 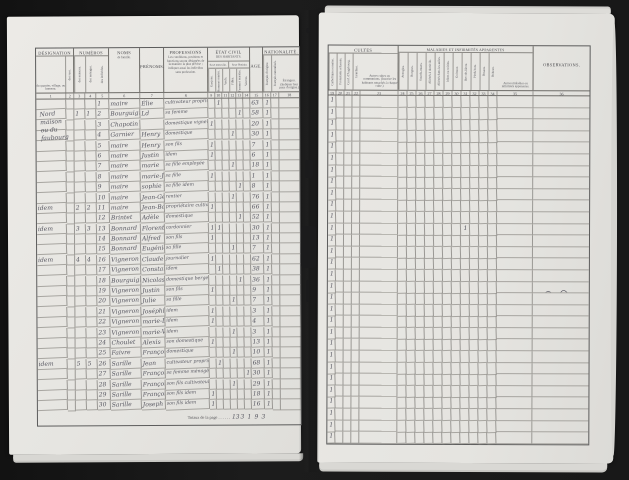 What do you see at coordinates (258, 322) in the screenshot?
I see `cell-age: 4` at bounding box center [258, 322].